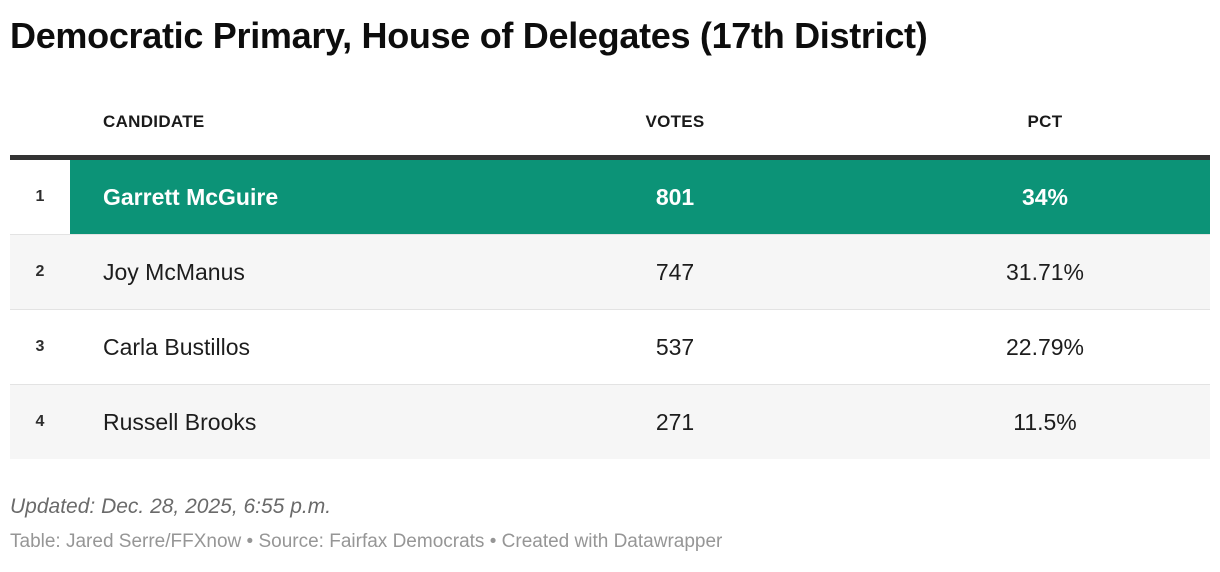 Image resolution: width=1220 pixels, height=572 pixels. Describe the element at coordinates (270, 125) in the screenshot. I see `col-header-candidate: CANDIDATE` at that location.